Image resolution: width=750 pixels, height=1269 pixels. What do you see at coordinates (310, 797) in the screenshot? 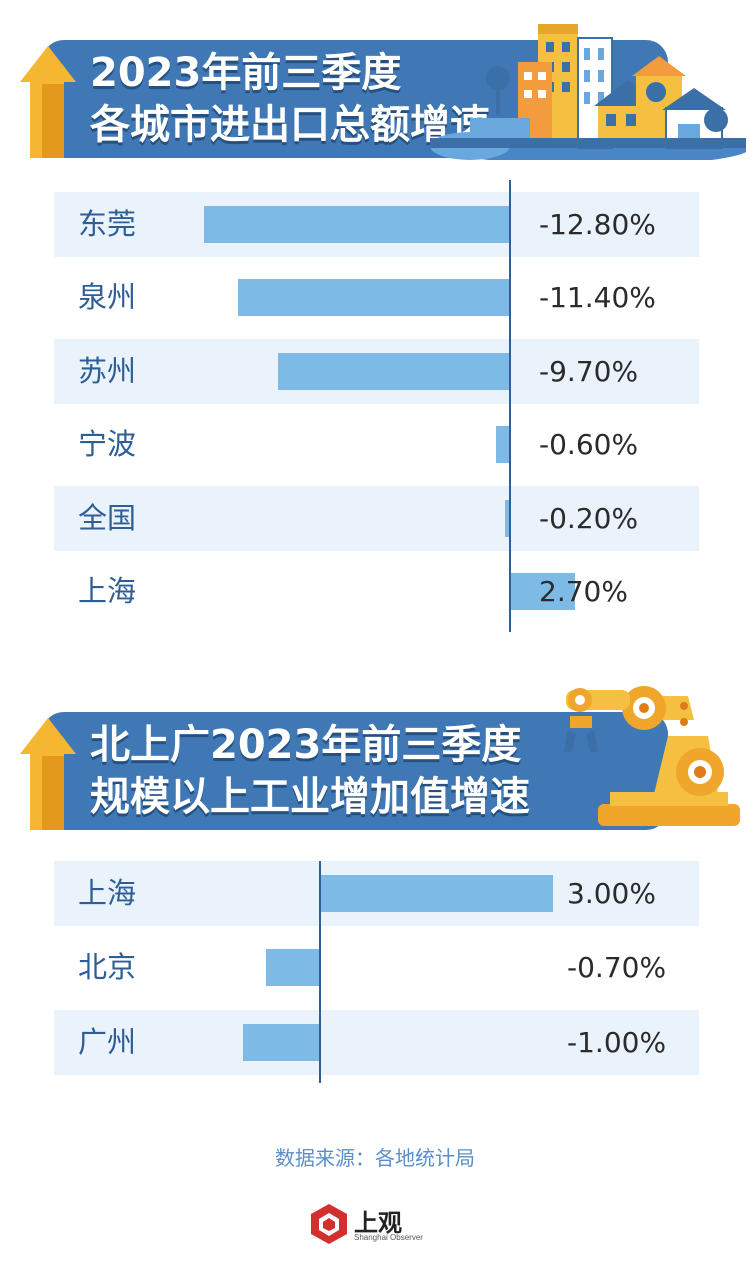
I see `chart2-title-line2: 规模以上工业增加值增速` at bounding box center [310, 797].